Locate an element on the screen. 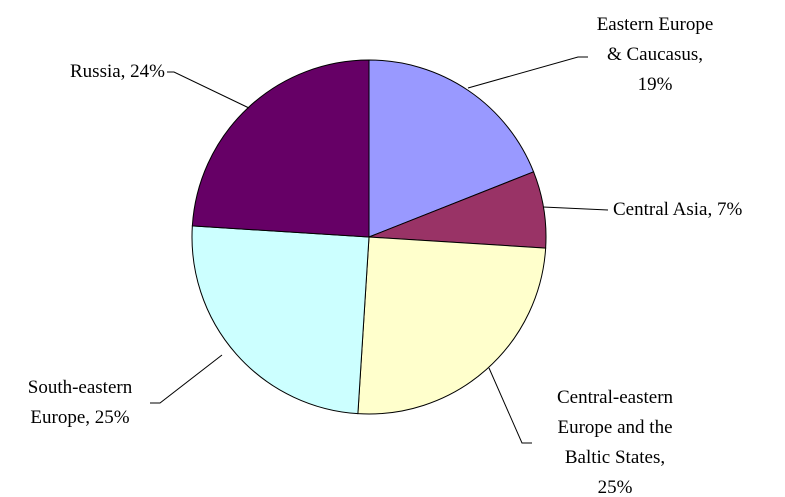 Image resolution: width=785 pixels, height=497 pixels. data-label: Central Asia, 7% is located at coordinates (678, 209).